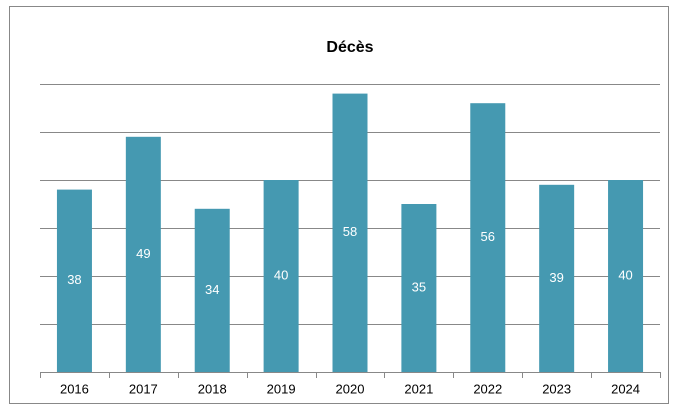  What do you see at coordinates (487, 388) in the screenshot?
I see `x-tick-label: 2022` at bounding box center [487, 388].